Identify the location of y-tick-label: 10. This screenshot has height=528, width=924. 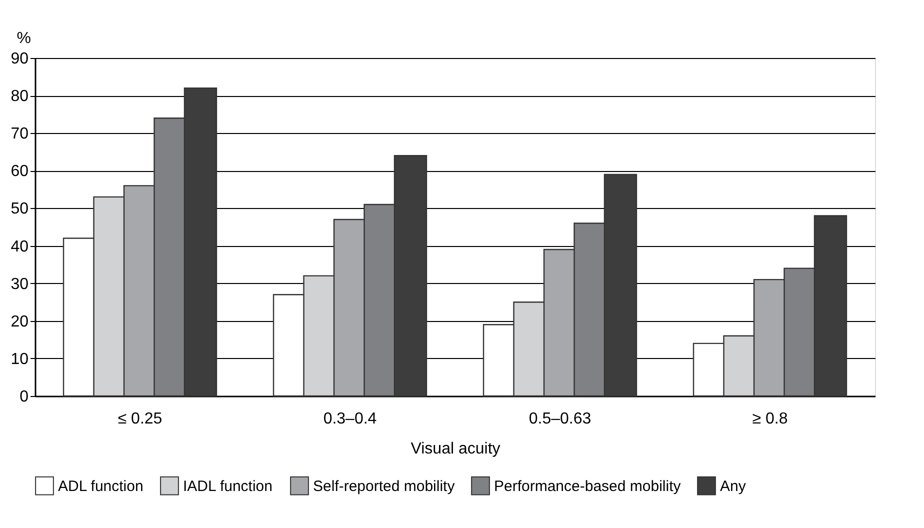
(19, 359).